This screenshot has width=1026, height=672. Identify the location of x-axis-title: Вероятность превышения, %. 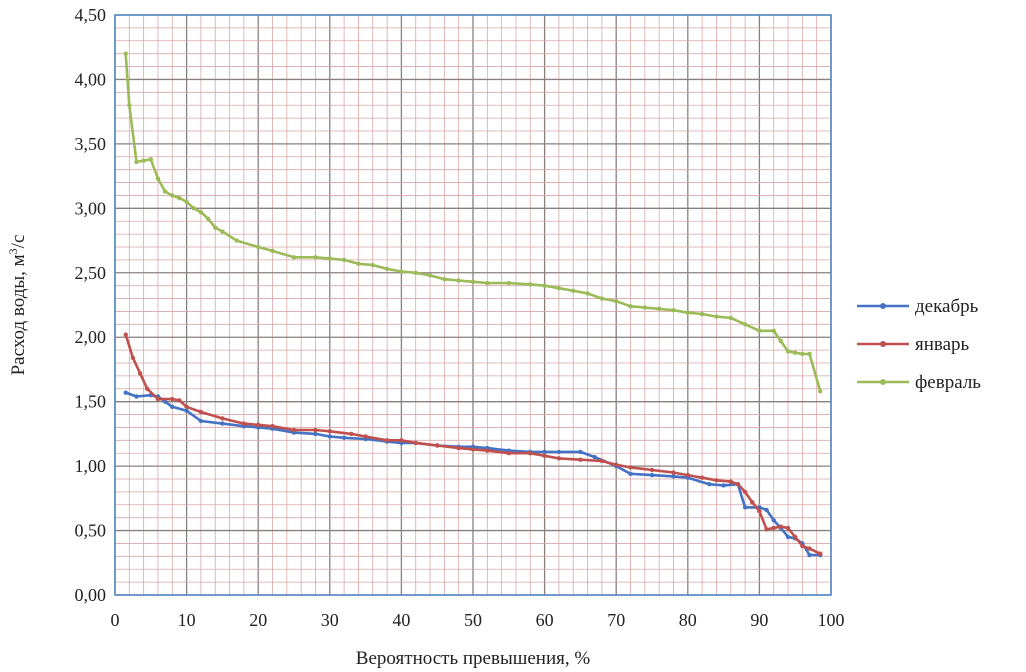
(473, 658).